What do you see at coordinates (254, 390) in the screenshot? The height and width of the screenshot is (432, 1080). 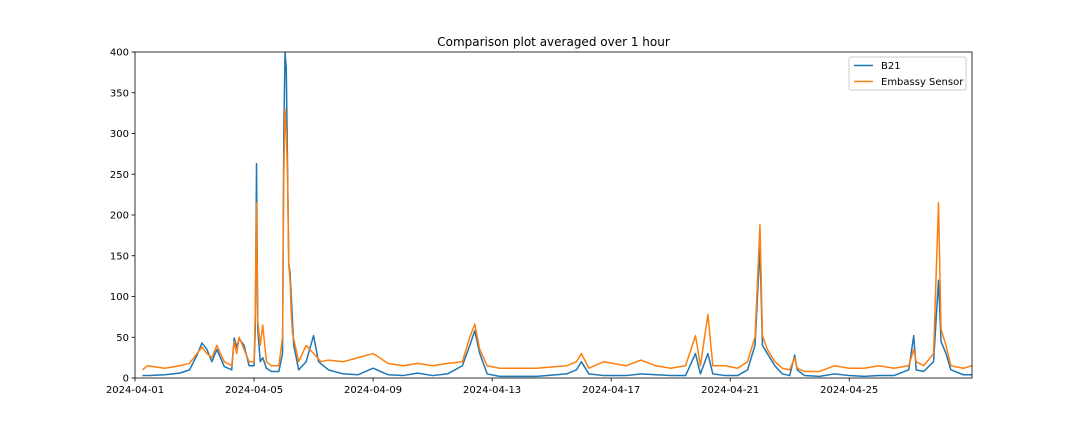 I see `x-tick-label: 2024-04-05` at bounding box center [254, 390].